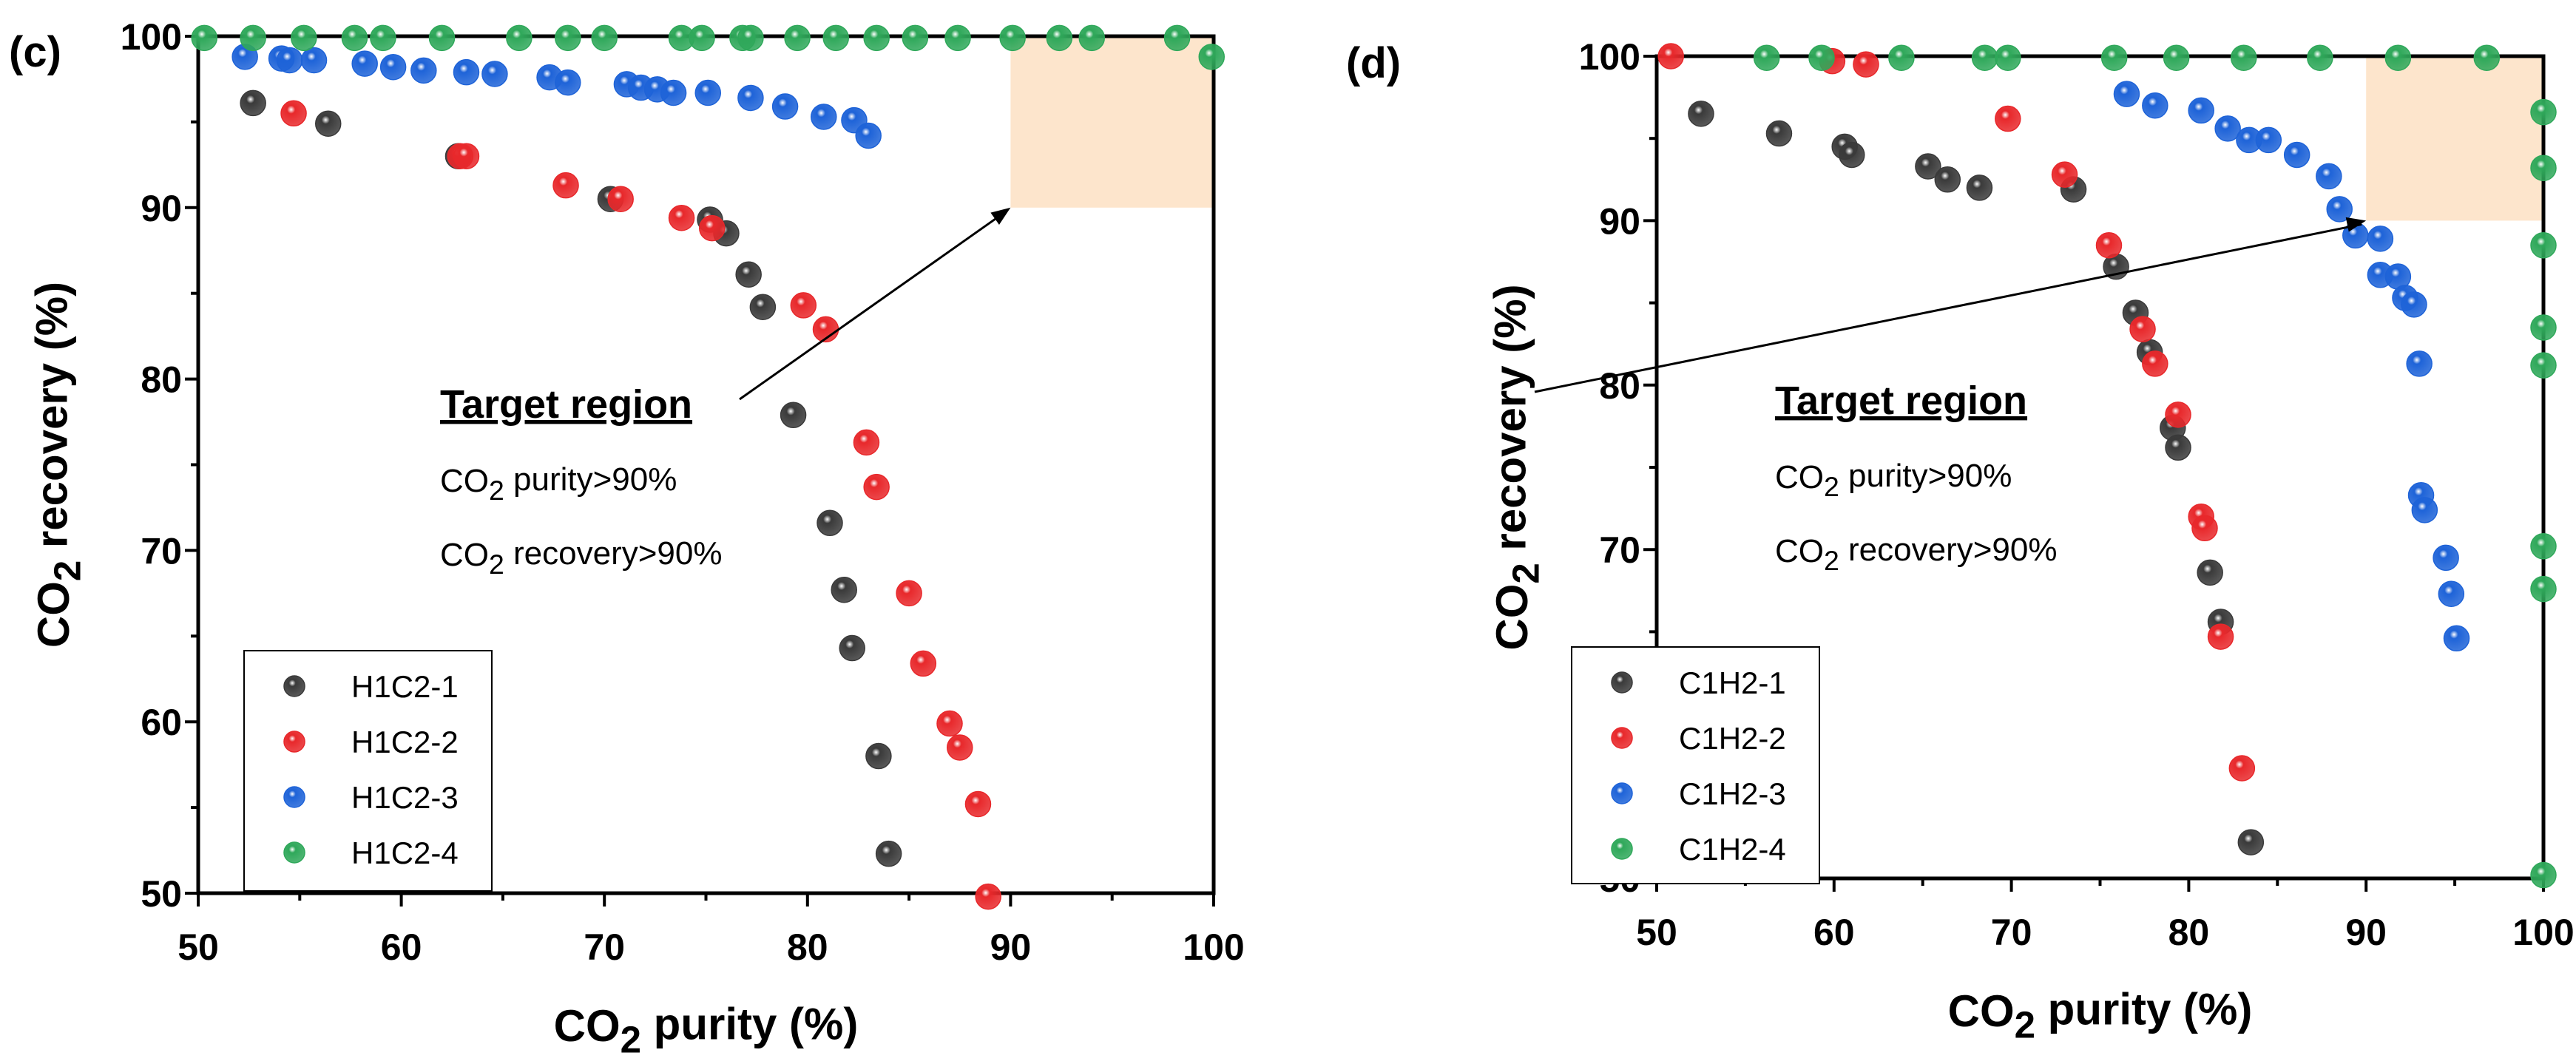 This screenshot has height=1064, width=2576. What do you see at coordinates (1732, 738) in the screenshot?
I see `legend-label: C1H2-2` at bounding box center [1732, 738].